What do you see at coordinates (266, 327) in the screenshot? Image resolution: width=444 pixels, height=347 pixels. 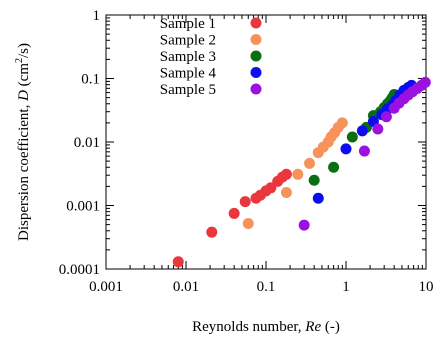 I see `x-axis-title: Reynolds number, Re (-)` at bounding box center [266, 327].